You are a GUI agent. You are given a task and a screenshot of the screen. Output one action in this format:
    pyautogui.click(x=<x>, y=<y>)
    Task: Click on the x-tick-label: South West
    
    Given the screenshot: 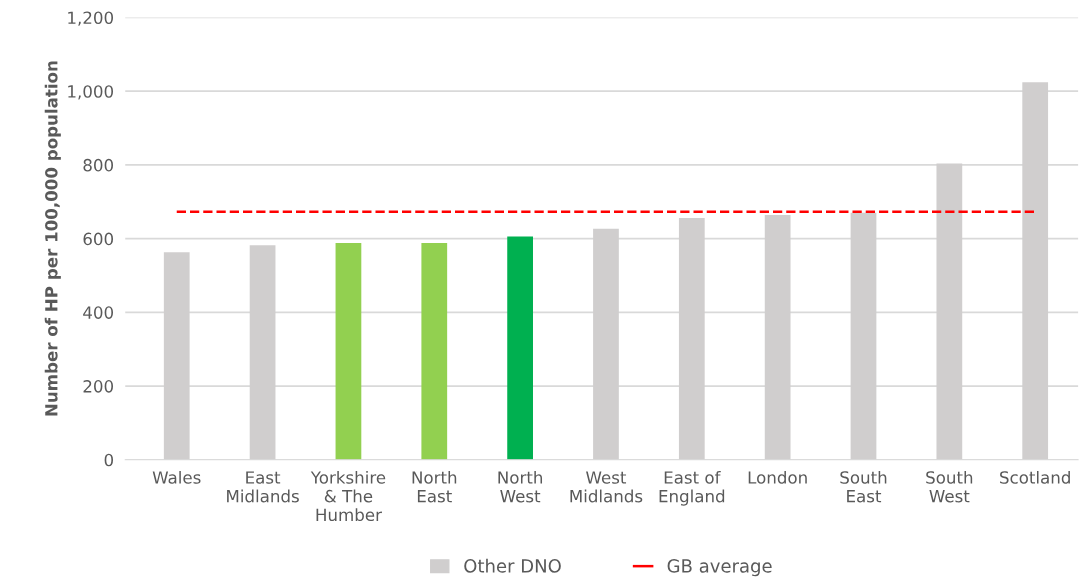 What is the action you would take?
    pyautogui.click(x=949, y=486)
    